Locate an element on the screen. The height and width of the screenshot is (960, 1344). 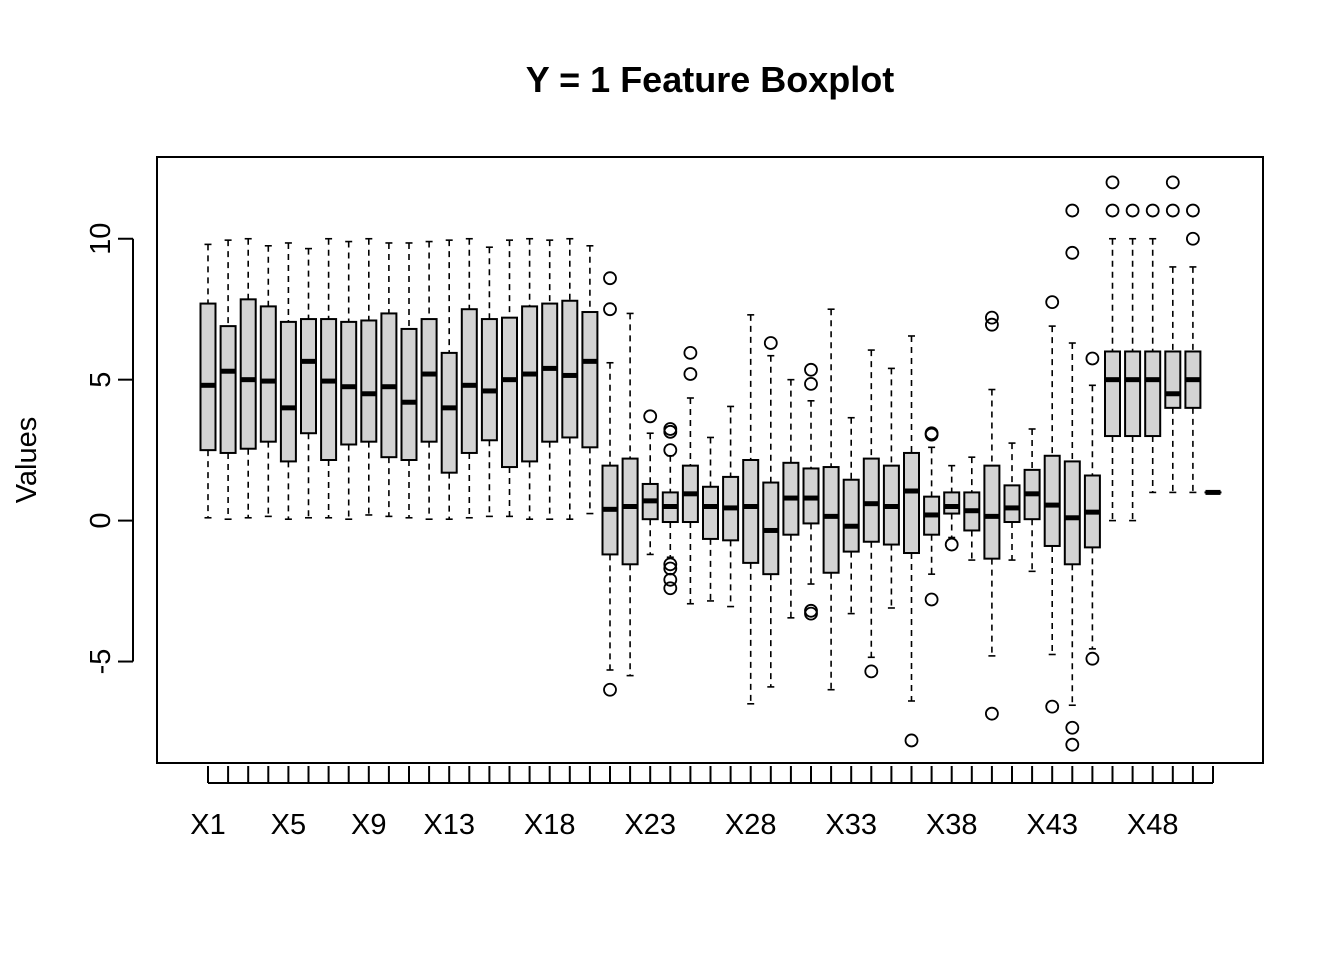
box-X47 is located at coordinates (1133, 362).